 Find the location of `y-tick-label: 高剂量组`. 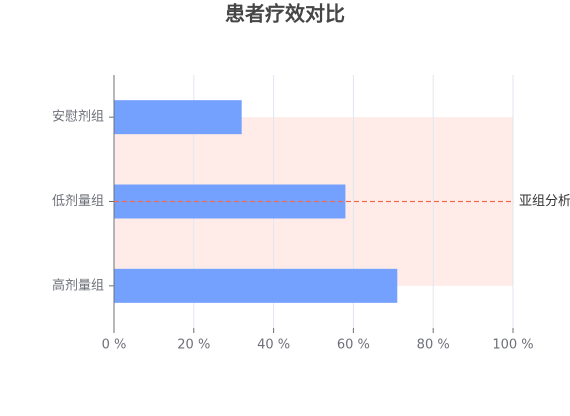

y-tick-label: 高剂量组 is located at coordinates (78, 285).